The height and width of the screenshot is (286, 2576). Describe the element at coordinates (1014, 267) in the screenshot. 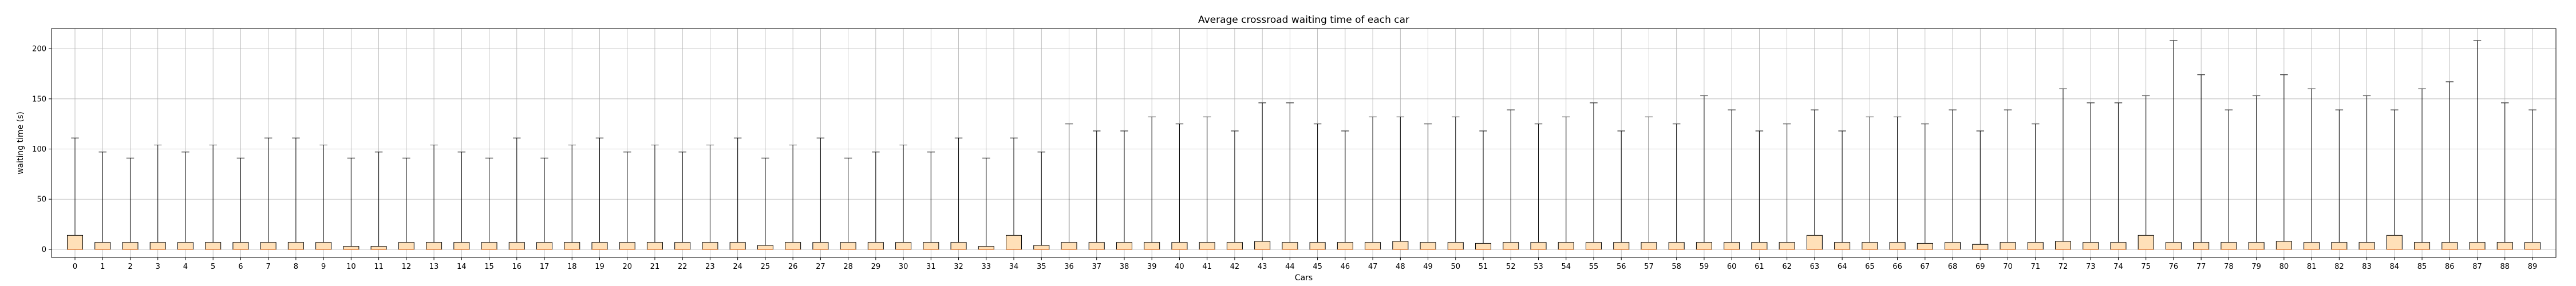

I see `x-tick-label: 34` at that location.